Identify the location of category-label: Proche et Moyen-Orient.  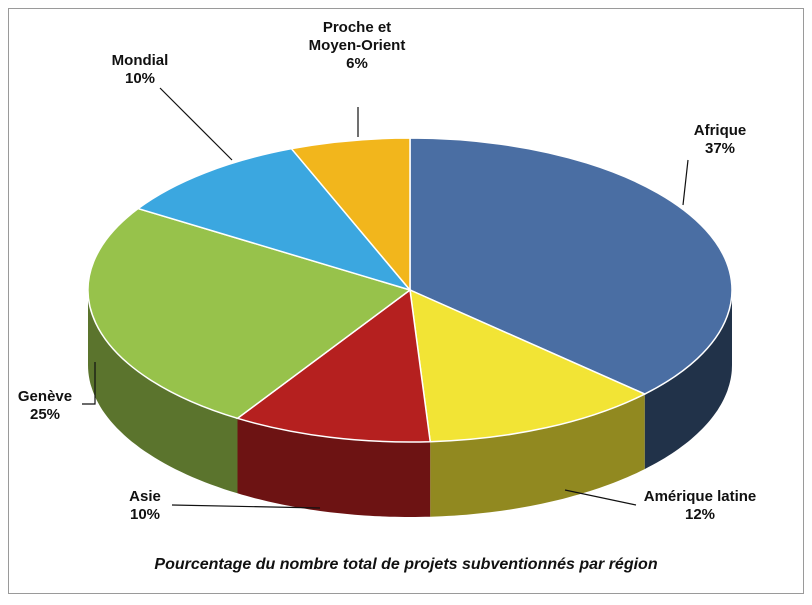
(357, 36).